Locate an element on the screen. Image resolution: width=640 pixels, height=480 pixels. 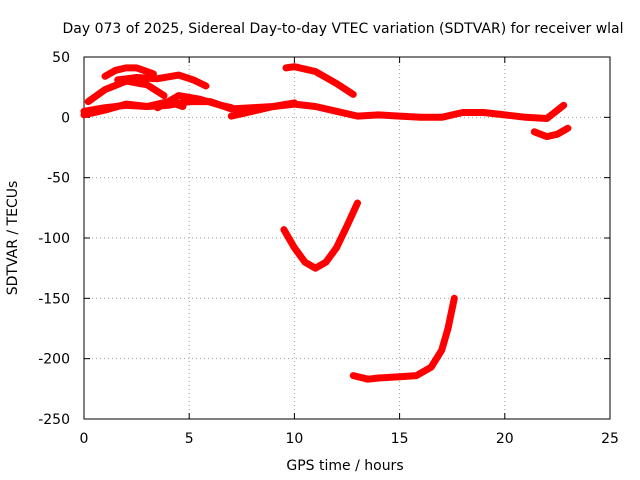
x-tick-label: 25 is located at coordinates (610, 439).